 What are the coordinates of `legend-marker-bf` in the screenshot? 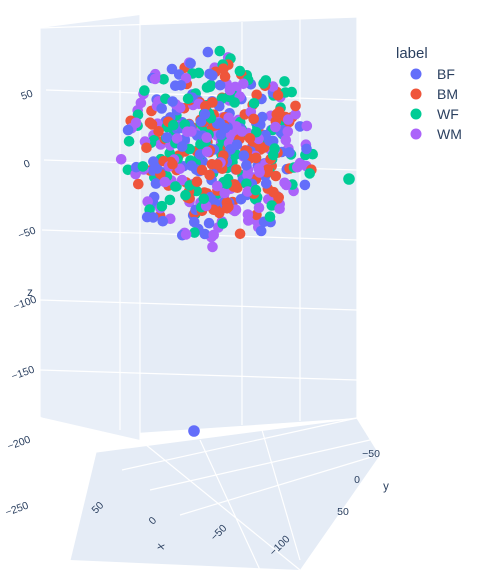 It's located at (416, 74).